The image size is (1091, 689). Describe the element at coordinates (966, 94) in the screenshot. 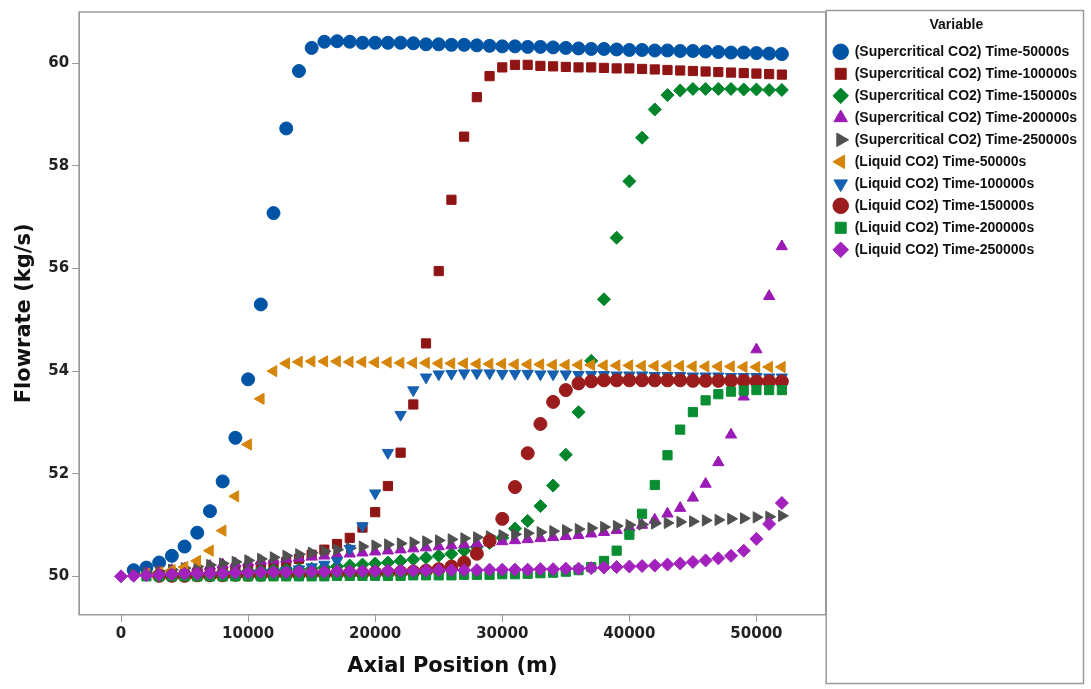

I see `legend-label: (Supercritical CO2) Time-150000s` at that location.